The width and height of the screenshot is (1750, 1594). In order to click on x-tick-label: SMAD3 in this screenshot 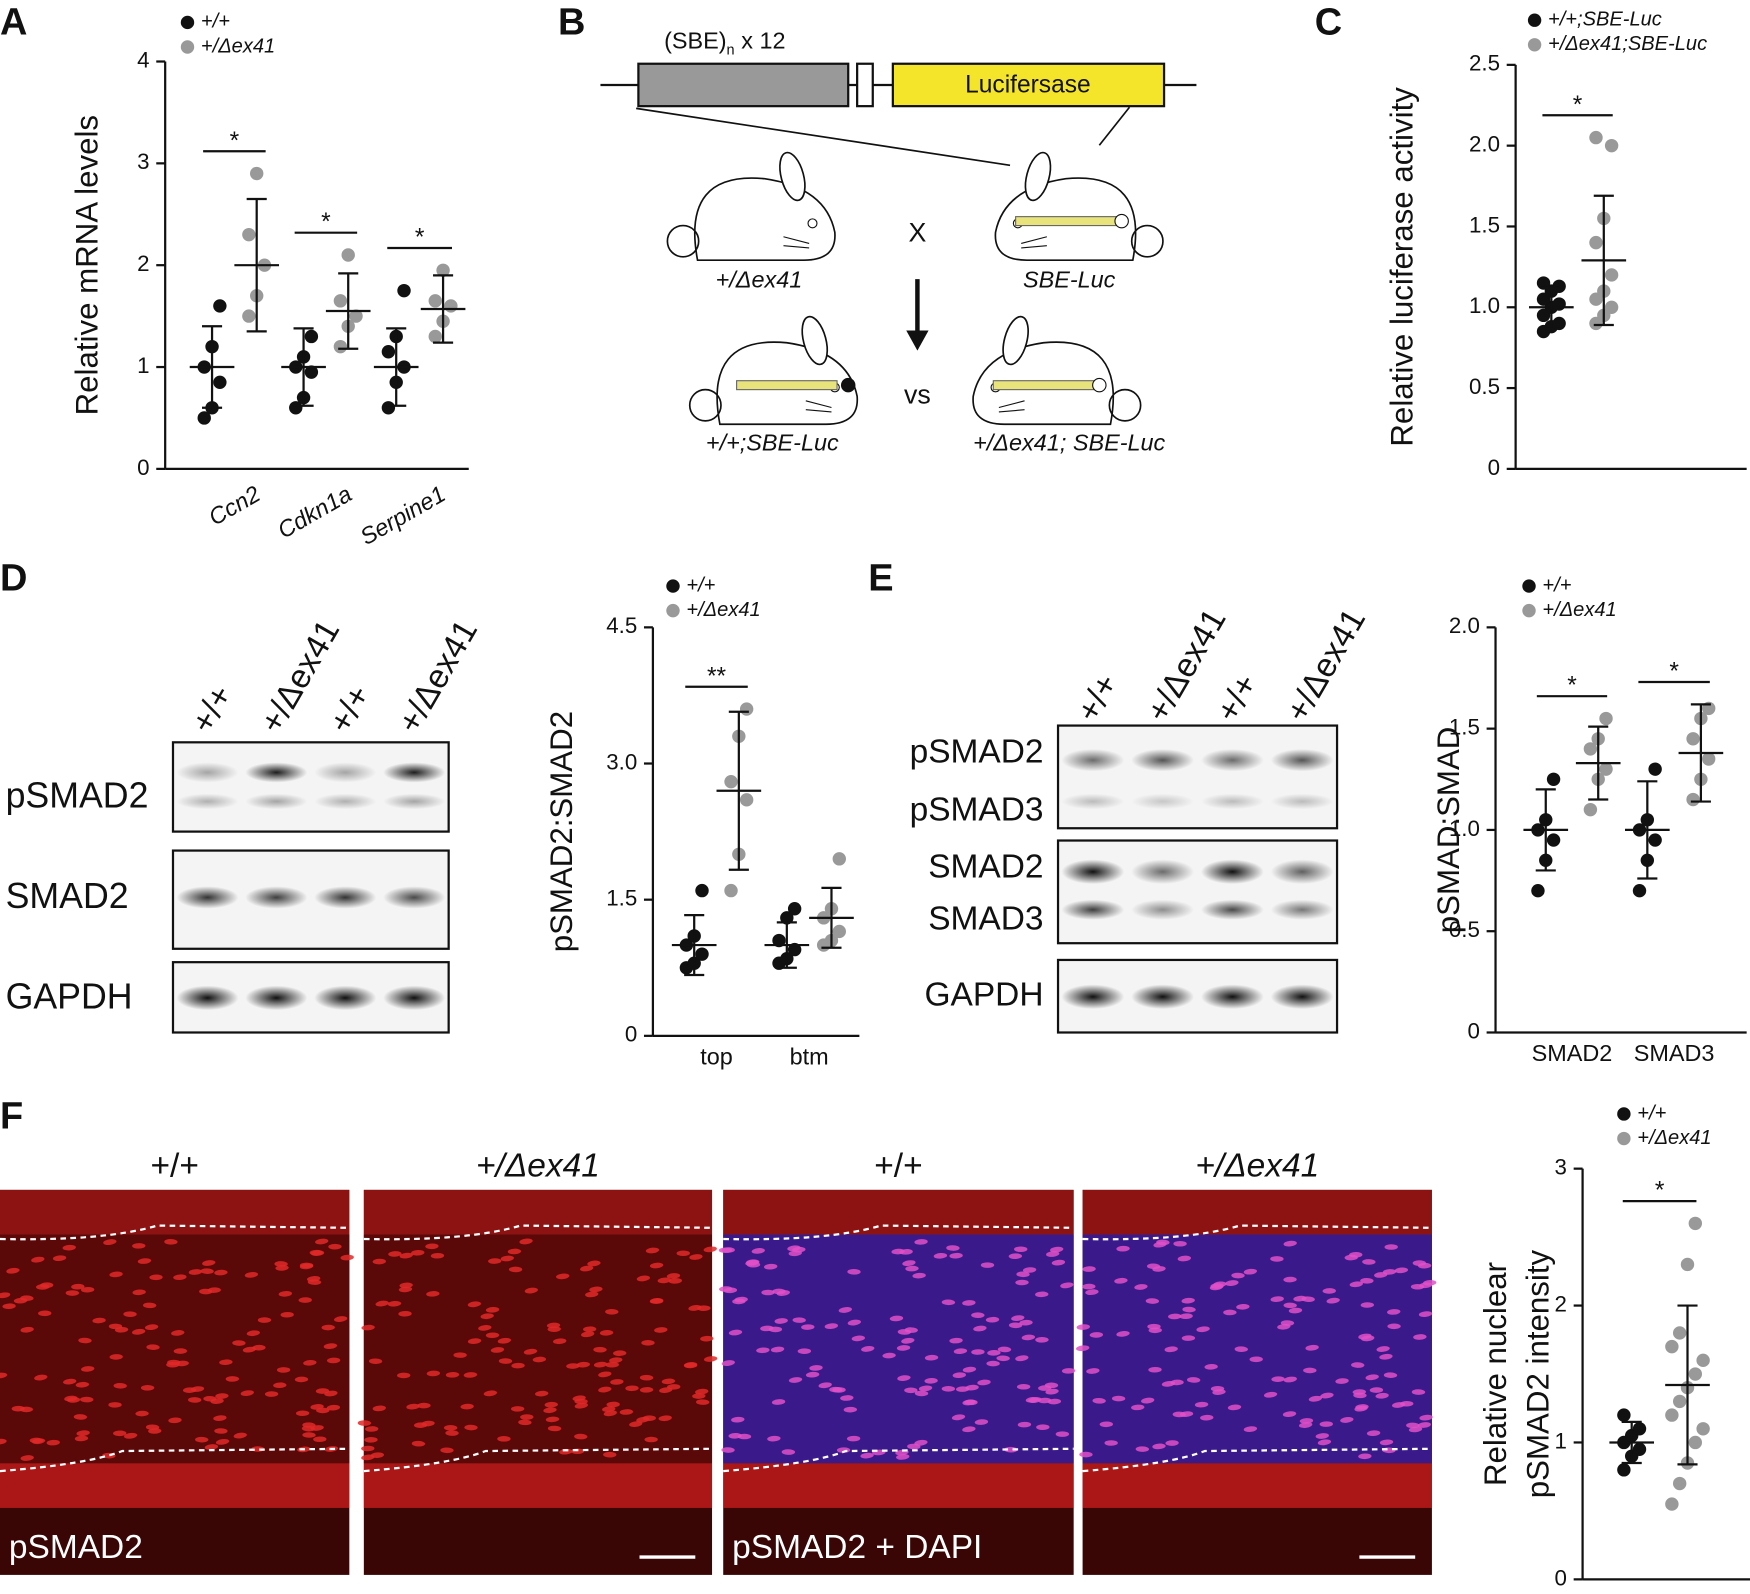, I will do `click(1674, 1053)`.